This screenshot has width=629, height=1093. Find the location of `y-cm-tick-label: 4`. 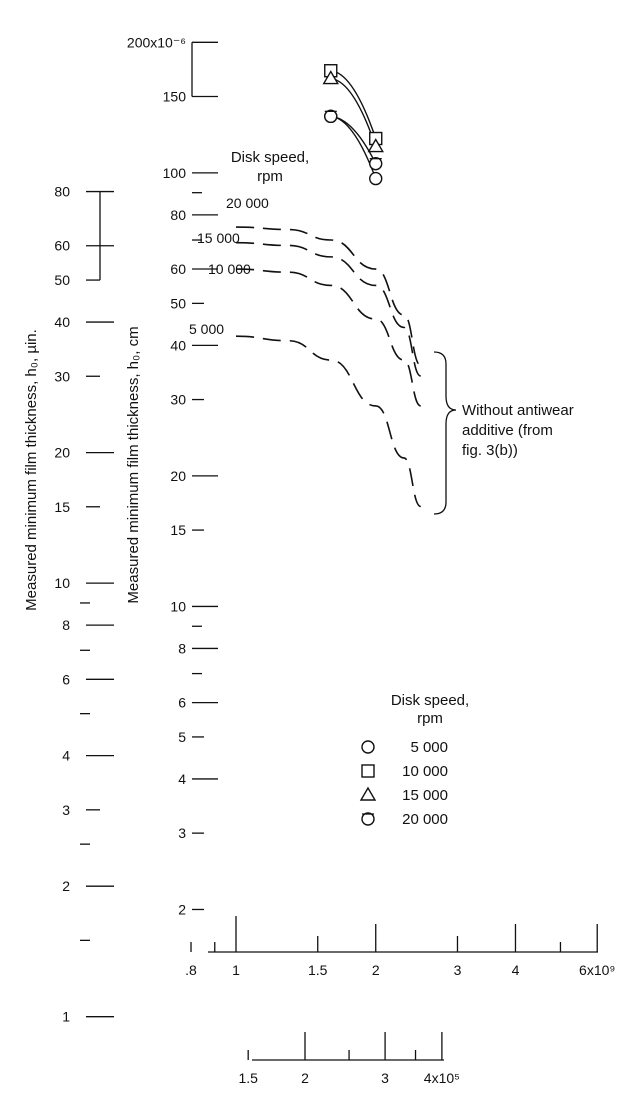

y-cm-tick-label: 4 is located at coordinates (182, 779).